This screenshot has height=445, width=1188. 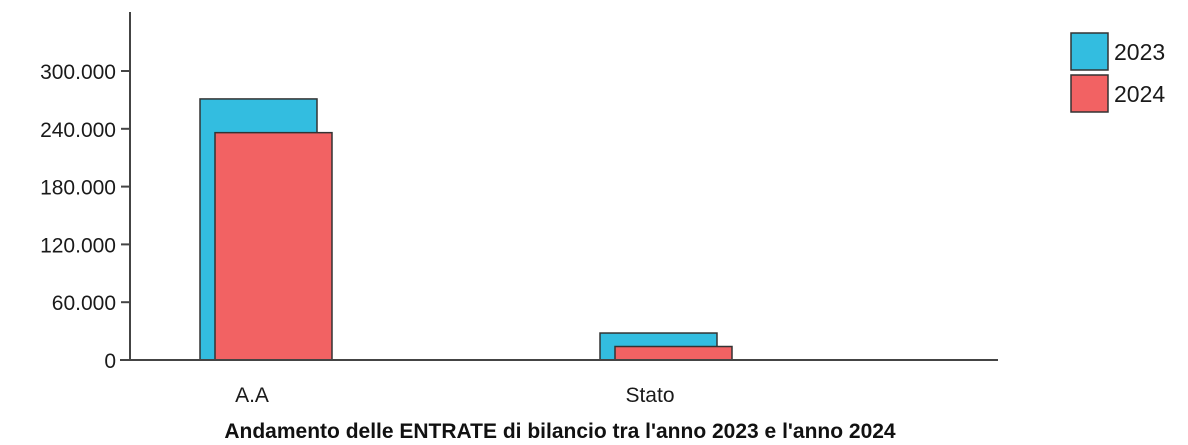 What do you see at coordinates (78, 245) in the screenshot?
I see `y-tick-label: 120.000` at bounding box center [78, 245].